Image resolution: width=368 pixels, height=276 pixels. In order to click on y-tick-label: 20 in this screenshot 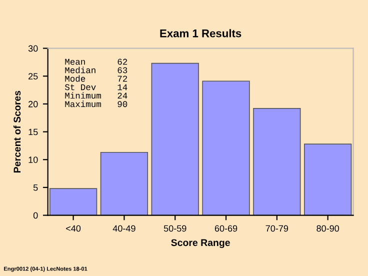, I will do `click(33, 104)`.